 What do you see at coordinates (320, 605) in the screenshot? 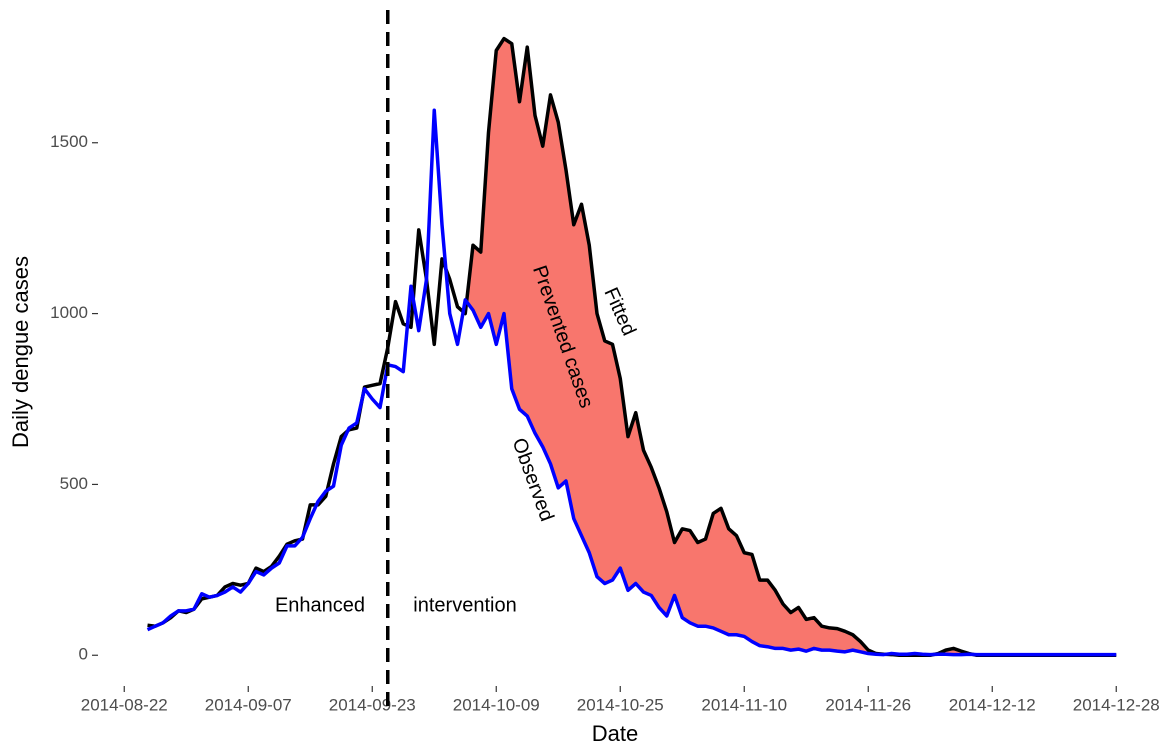
I see `annotation: Enhanced` at bounding box center [320, 605].